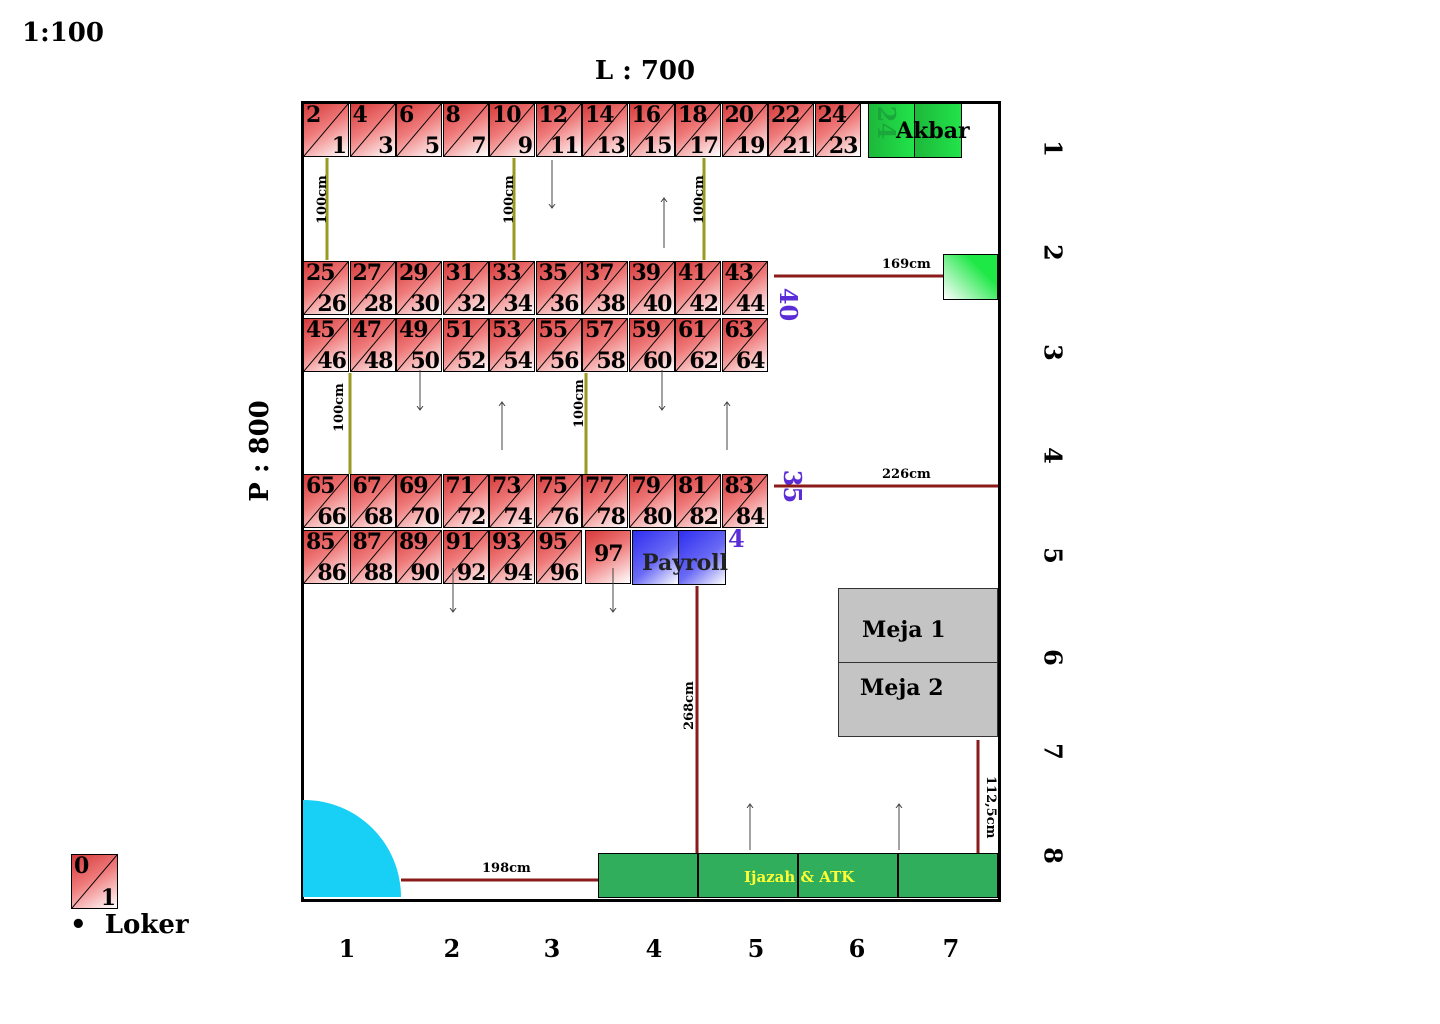 The image size is (1440, 1024). What do you see at coordinates (605, 501) in the screenshot?
I see `locker-77-78: 77 78` at bounding box center [605, 501].